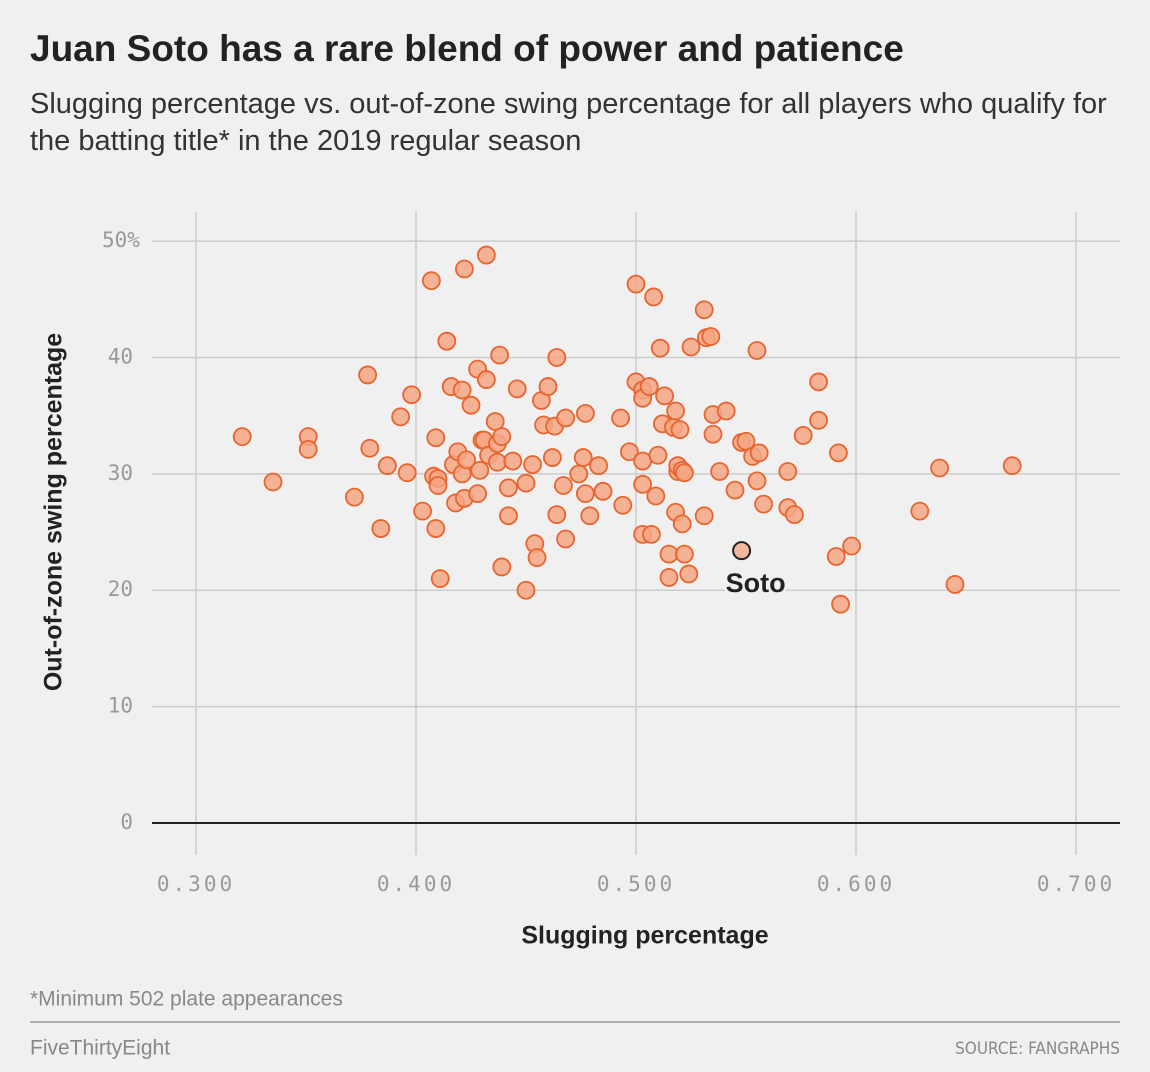 Image resolution: width=1150 pixels, height=1072 pixels. What do you see at coordinates (636, 884) in the screenshot?
I see `x-tick-label: 0.500` at bounding box center [636, 884].